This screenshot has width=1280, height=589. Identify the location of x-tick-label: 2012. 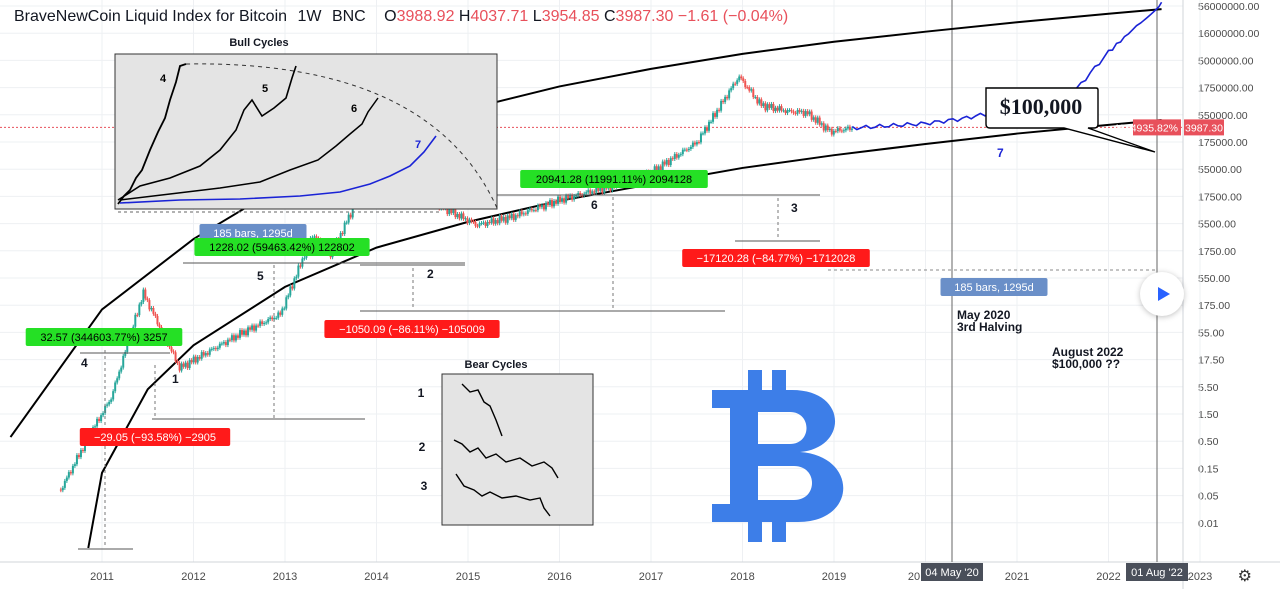
(193, 577).